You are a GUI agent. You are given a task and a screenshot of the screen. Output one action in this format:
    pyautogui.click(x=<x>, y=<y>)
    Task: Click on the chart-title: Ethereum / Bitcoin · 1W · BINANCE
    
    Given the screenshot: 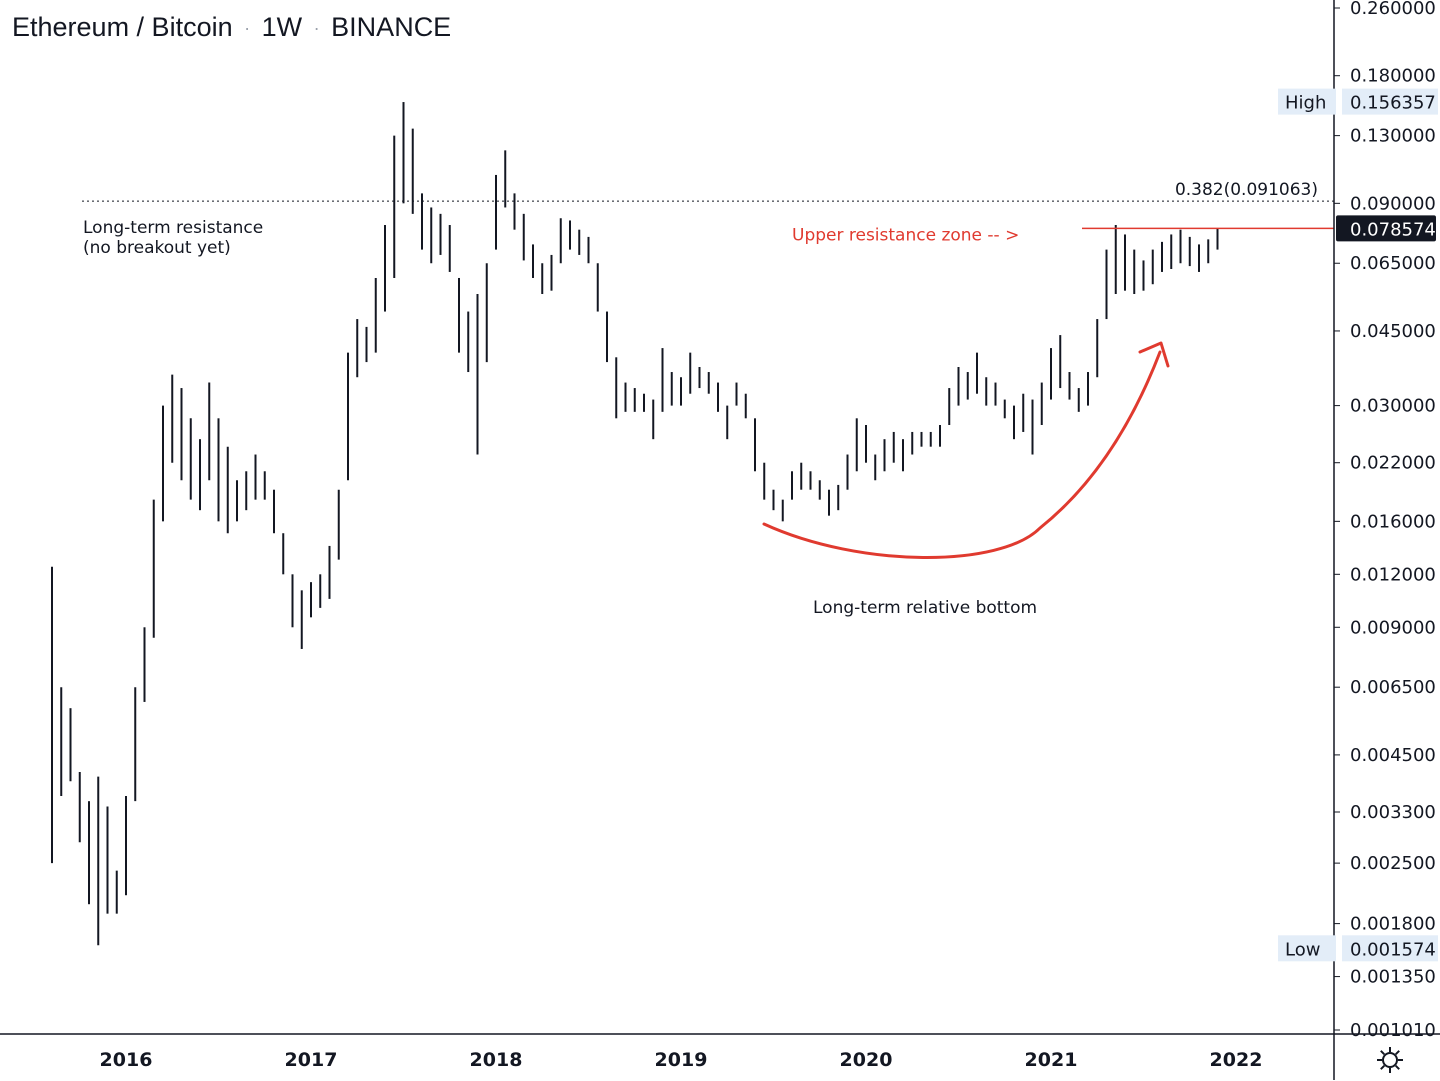 What is the action you would take?
    pyautogui.click(x=231, y=27)
    